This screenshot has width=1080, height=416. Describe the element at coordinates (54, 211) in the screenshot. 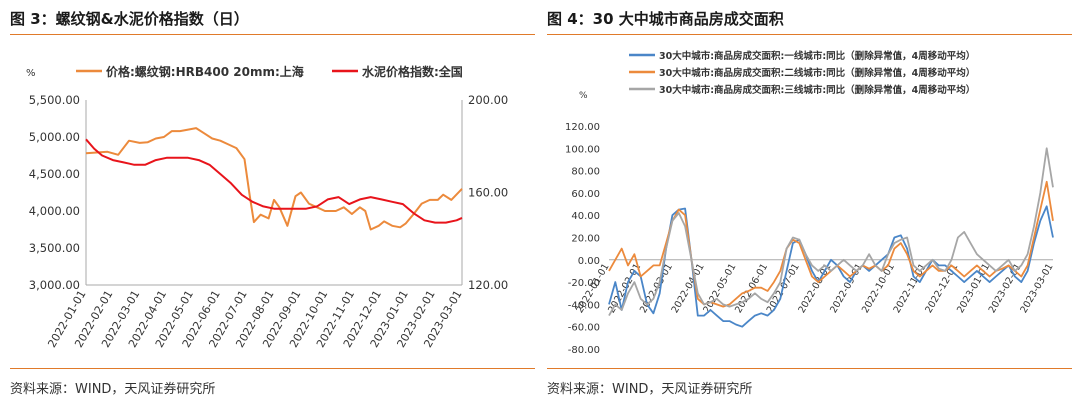

I see `y-left-tick-label: 4,000.00` at that location.